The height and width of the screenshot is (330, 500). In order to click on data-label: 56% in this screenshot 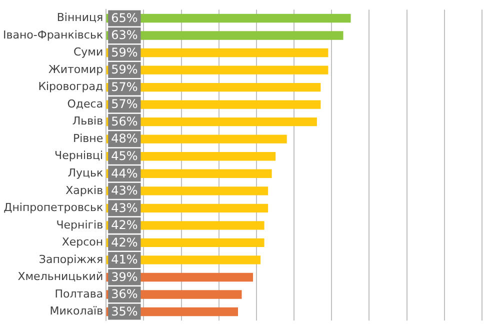, I will do `click(124, 121)`.